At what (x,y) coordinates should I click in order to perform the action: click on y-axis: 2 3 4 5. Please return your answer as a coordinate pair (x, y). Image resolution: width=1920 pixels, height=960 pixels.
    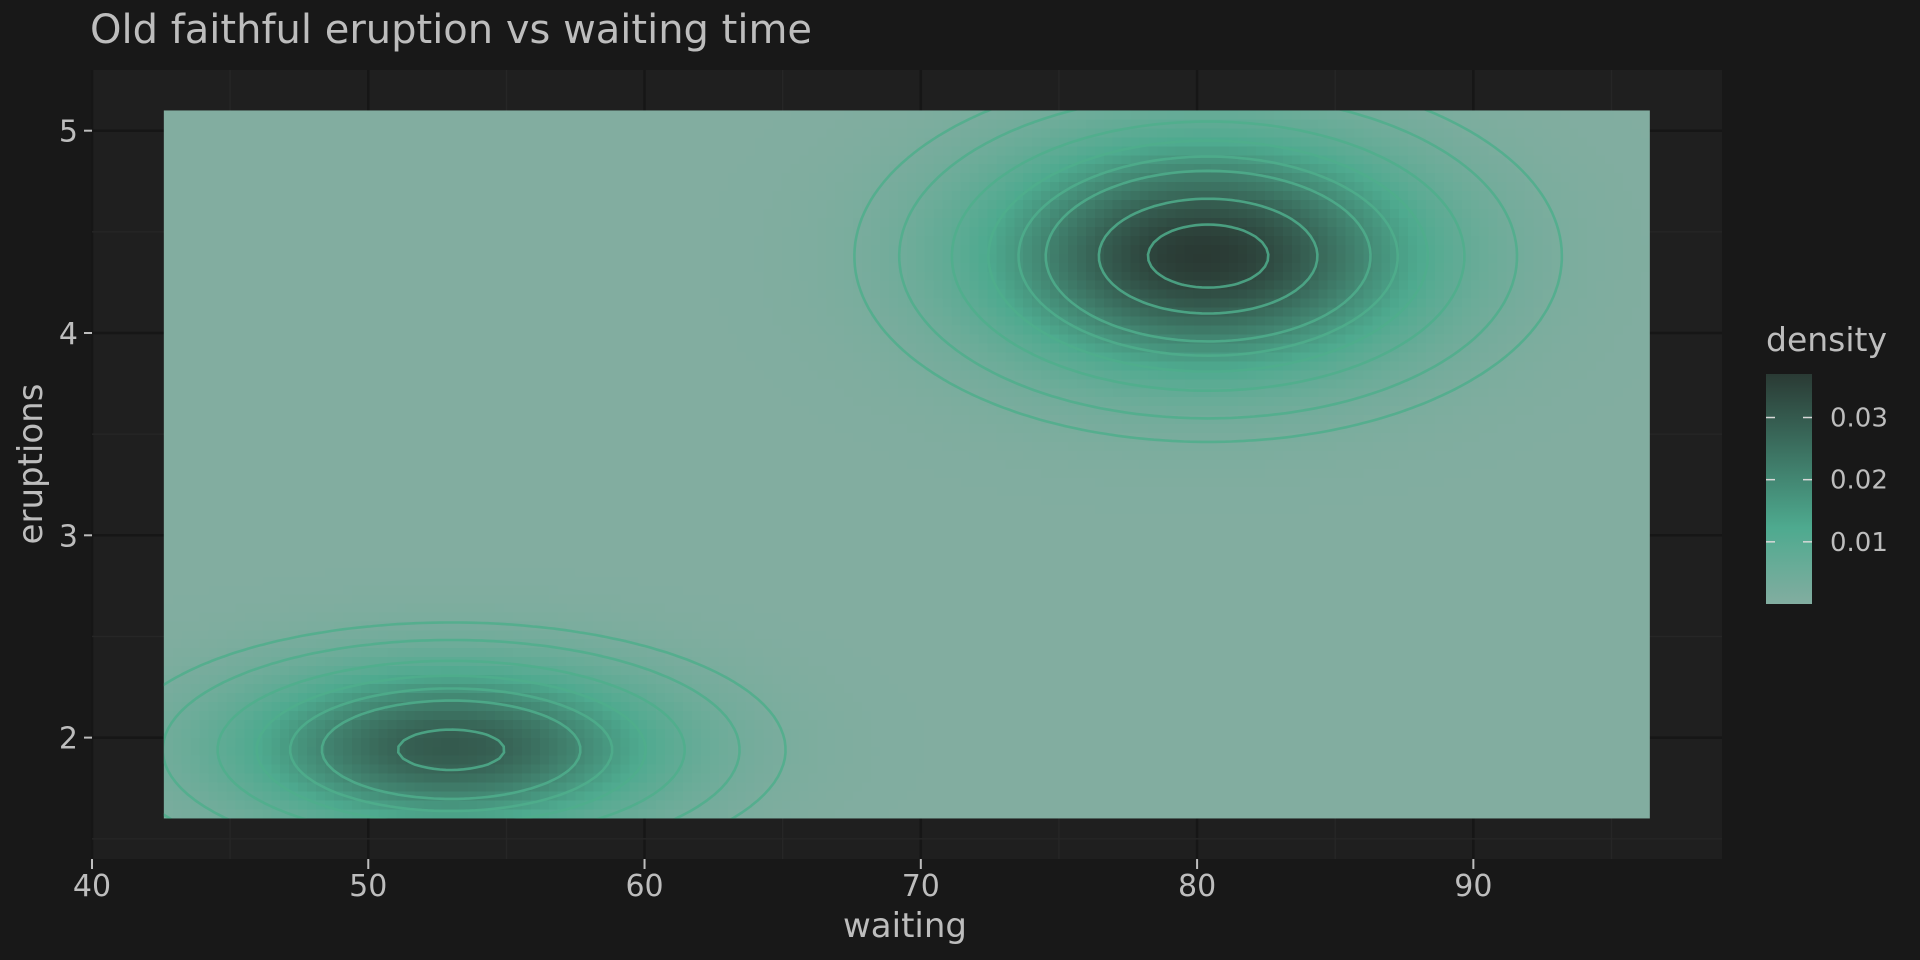
    Looking at the image, I should click on (75, 436).